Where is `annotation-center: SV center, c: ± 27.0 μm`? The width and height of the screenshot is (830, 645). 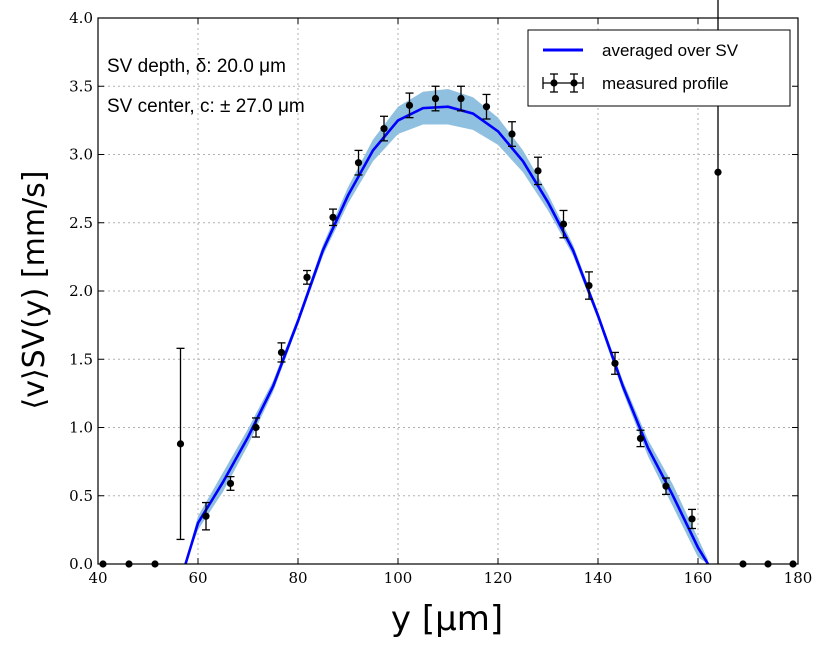
annotation-center: SV center, c: ± 27.0 μm is located at coordinates (206, 106).